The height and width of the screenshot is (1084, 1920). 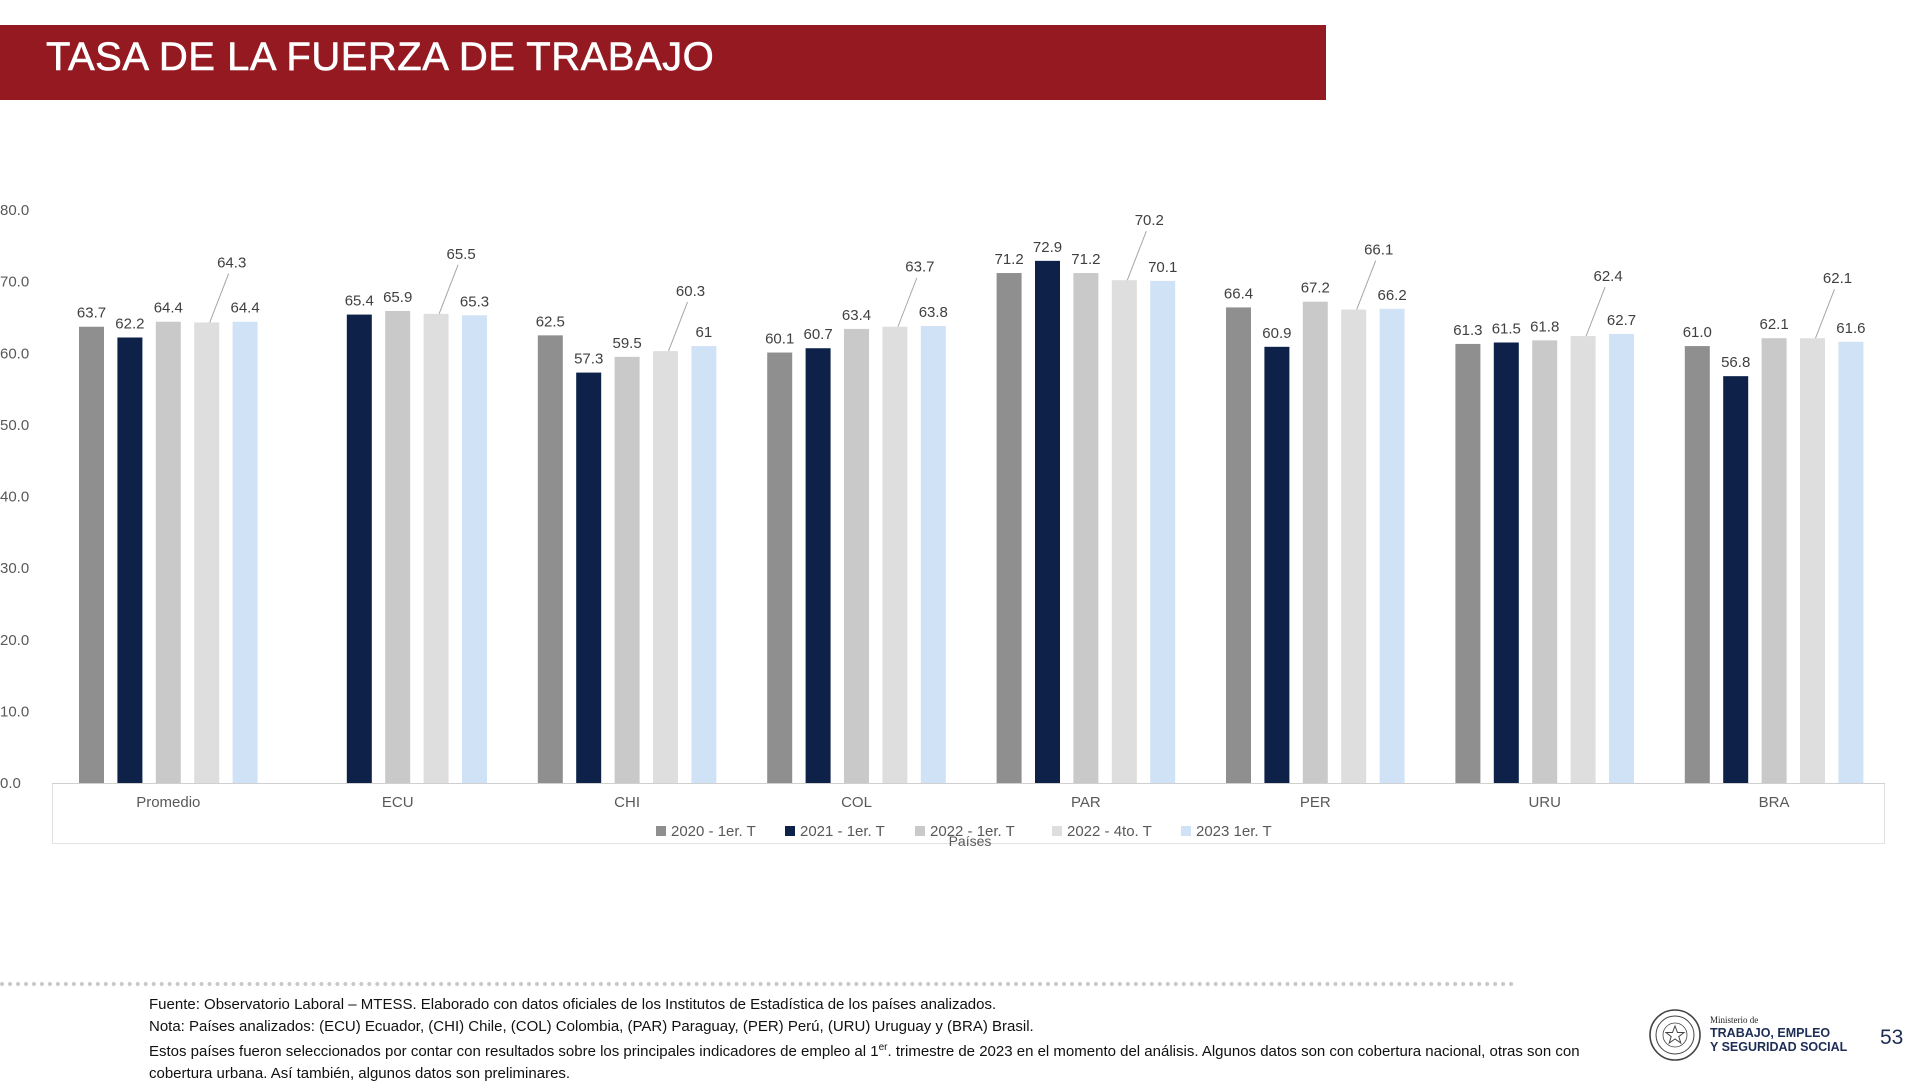 What do you see at coordinates (1774, 802) in the screenshot?
I see `category-label: BRA` at bounding box center [1774, 802].